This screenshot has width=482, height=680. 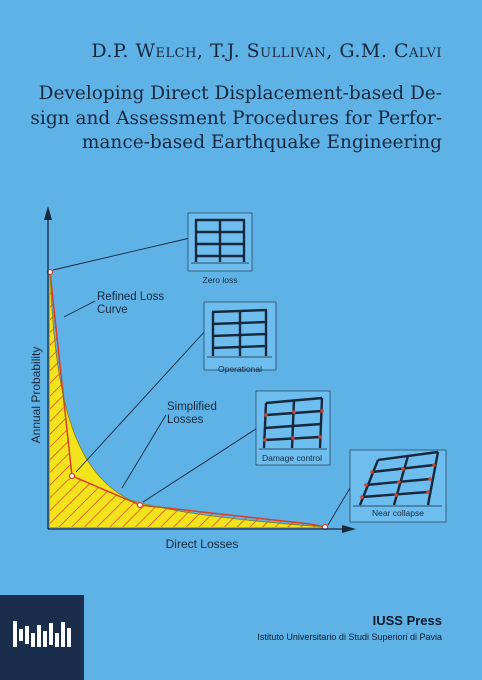 I want to click on simplified-loss-label: Simplified Losses, so click(x=193, y=413).